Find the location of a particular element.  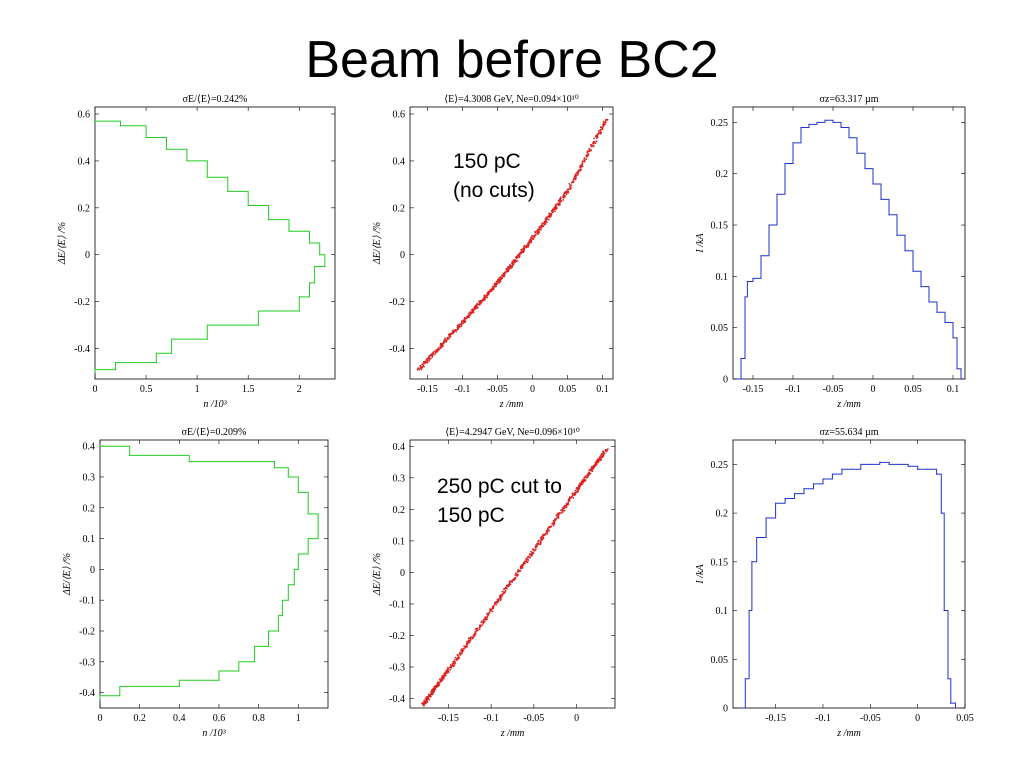

y-tick-label: 0.15 is located at coordinates (720, 226).